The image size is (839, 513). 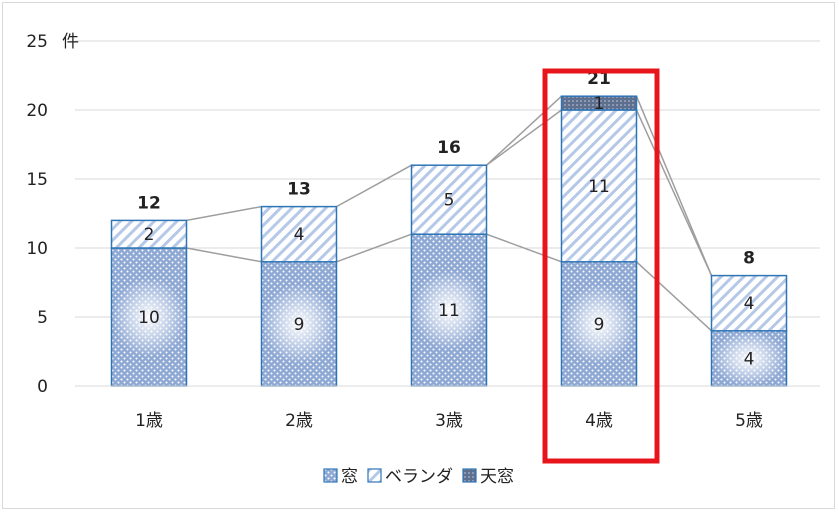 What do you see at coordinates (449, 421) in the screenshot?
I see `x-tick-label: 3歳` at bounding box center [449, 421].